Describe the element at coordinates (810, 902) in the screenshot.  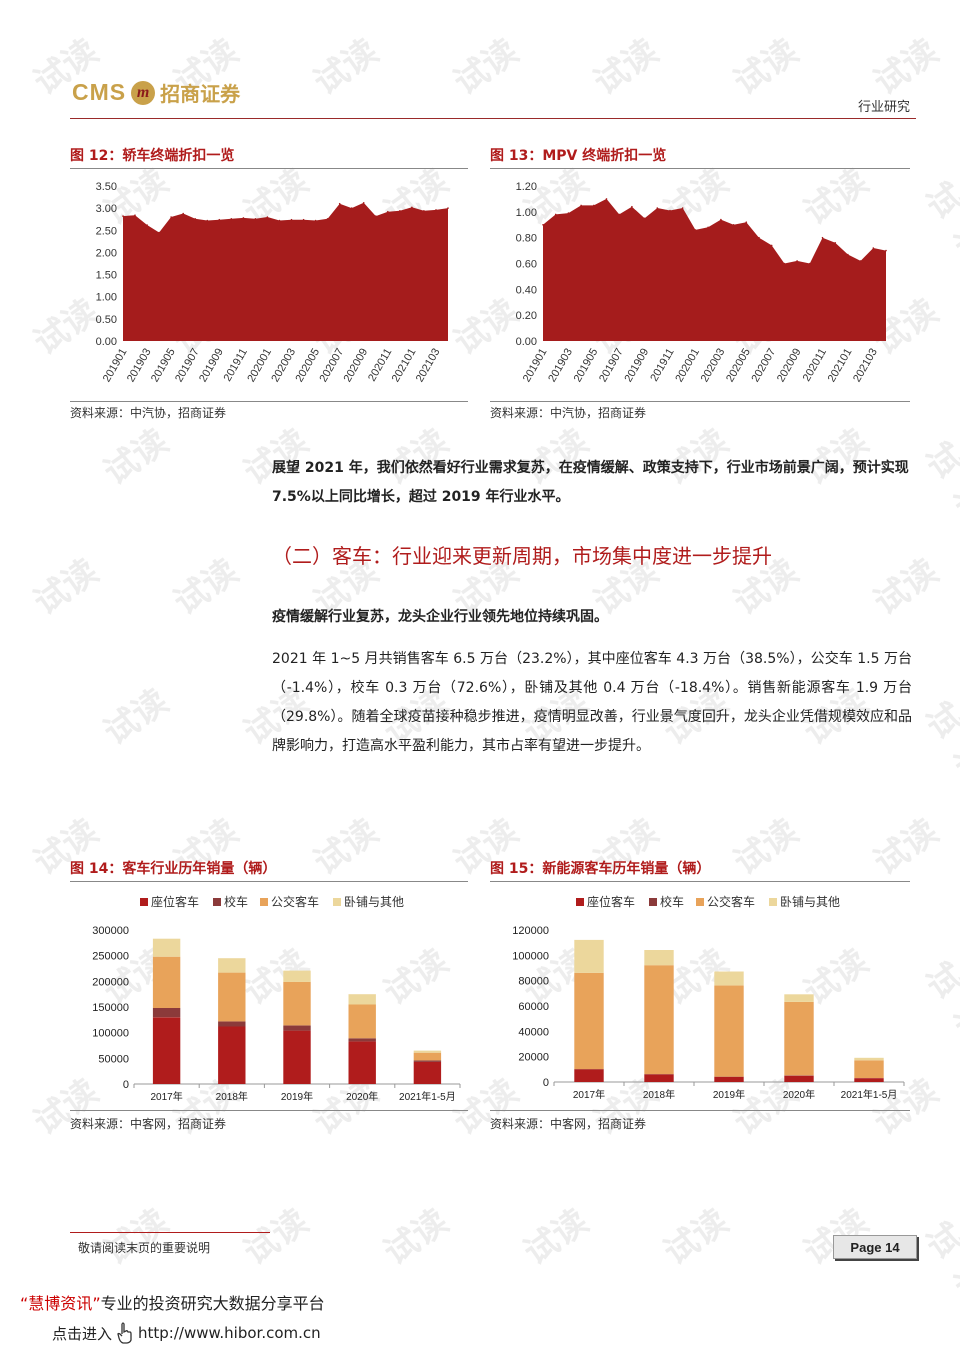
I see `legend-label: 卧铺与其他` at that location.